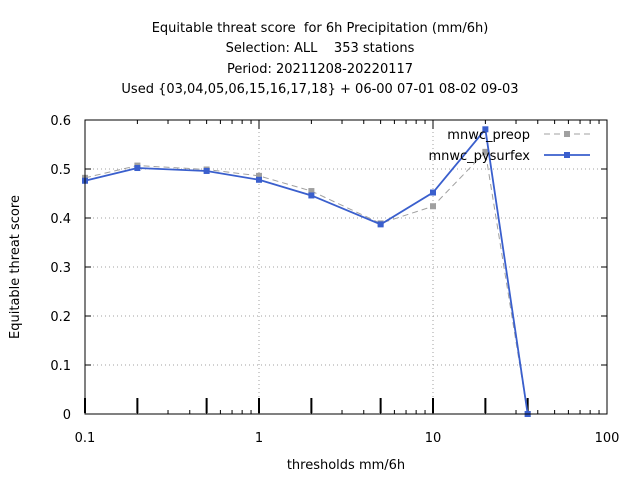 The width and height of the screenshot is (640, 480). Describe the element at coordinates (60, 317) in the screenshot. I see `y-tick-label: 0.2` at that location.